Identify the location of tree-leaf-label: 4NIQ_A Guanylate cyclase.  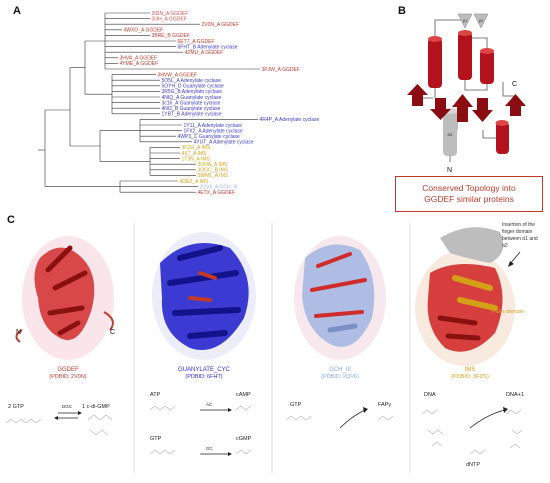
(192, 98).